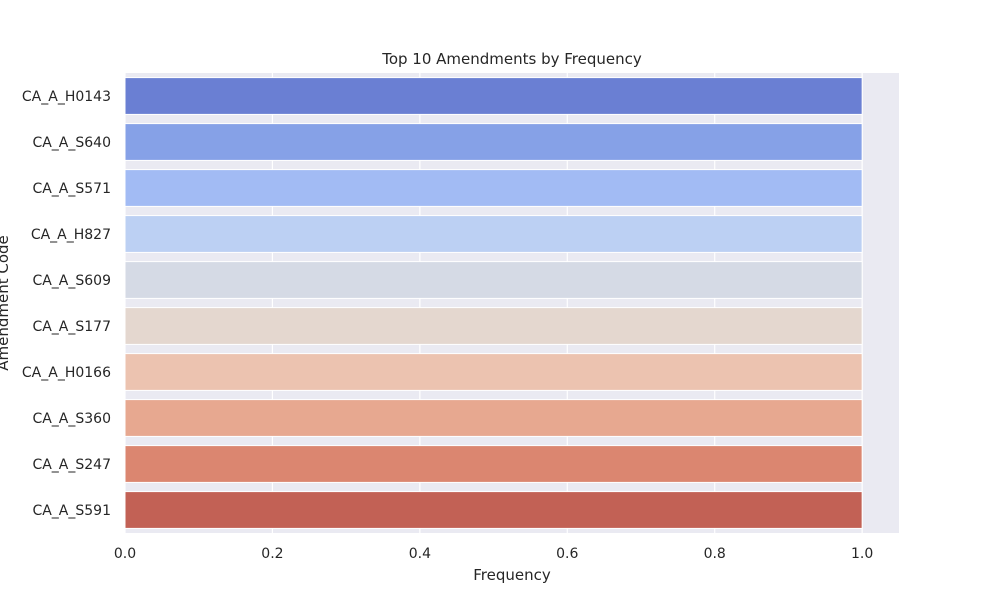 The height and width of the screenshot is (600, 1000). Describe the element at coordinates (512, 575) in the screenshot. I see `x-axis-title: Frequency` at that location.